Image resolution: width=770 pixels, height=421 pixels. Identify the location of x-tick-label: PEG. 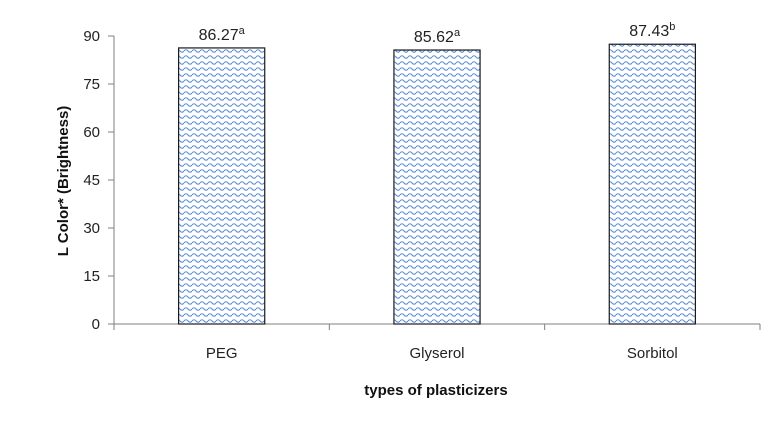
(222, 353).